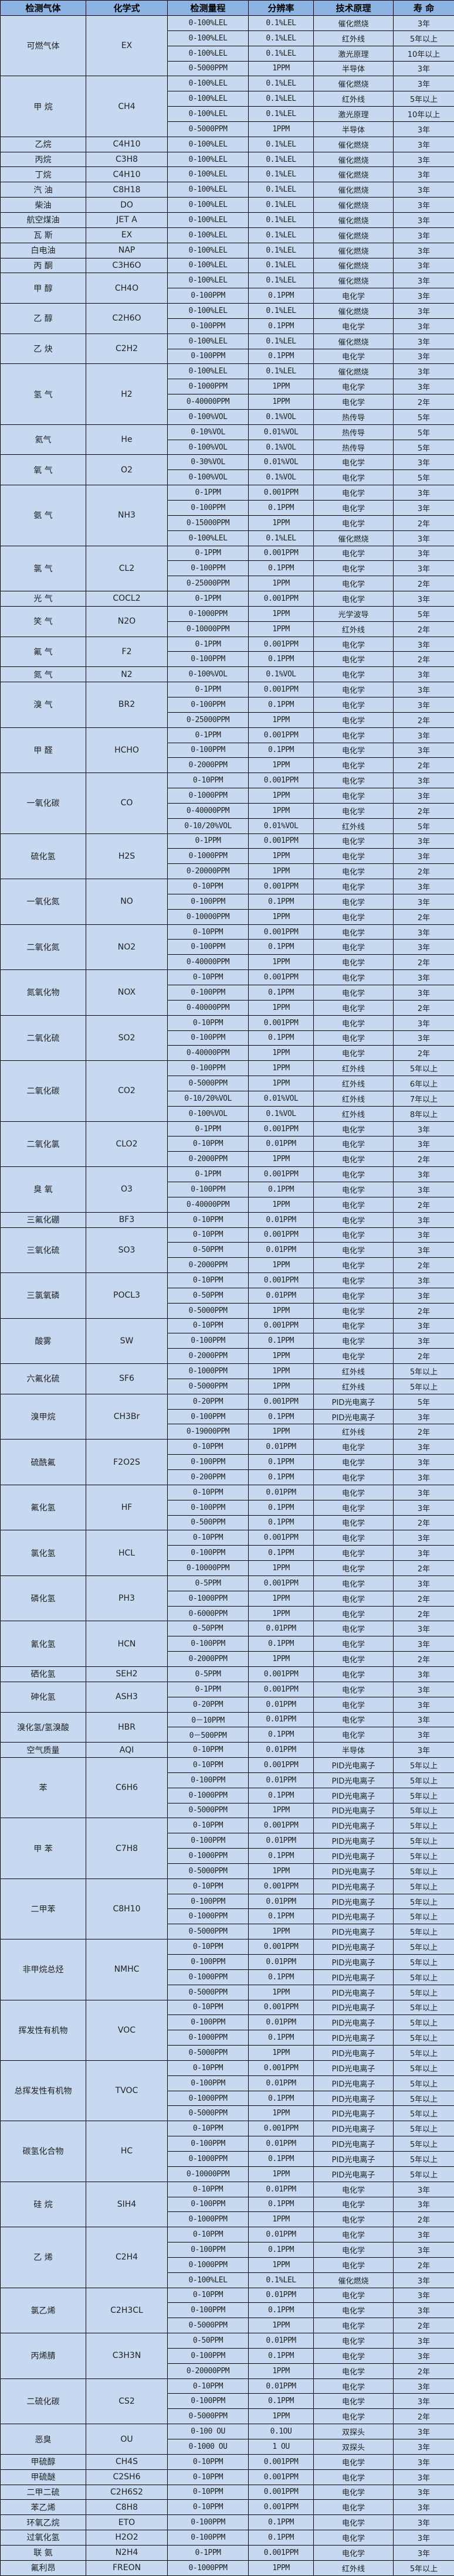  What do you see at coordinates (43, 265) in the screenshot?
I see `gas-name-cell: 丙 酮` at bounding box center [43, 265].